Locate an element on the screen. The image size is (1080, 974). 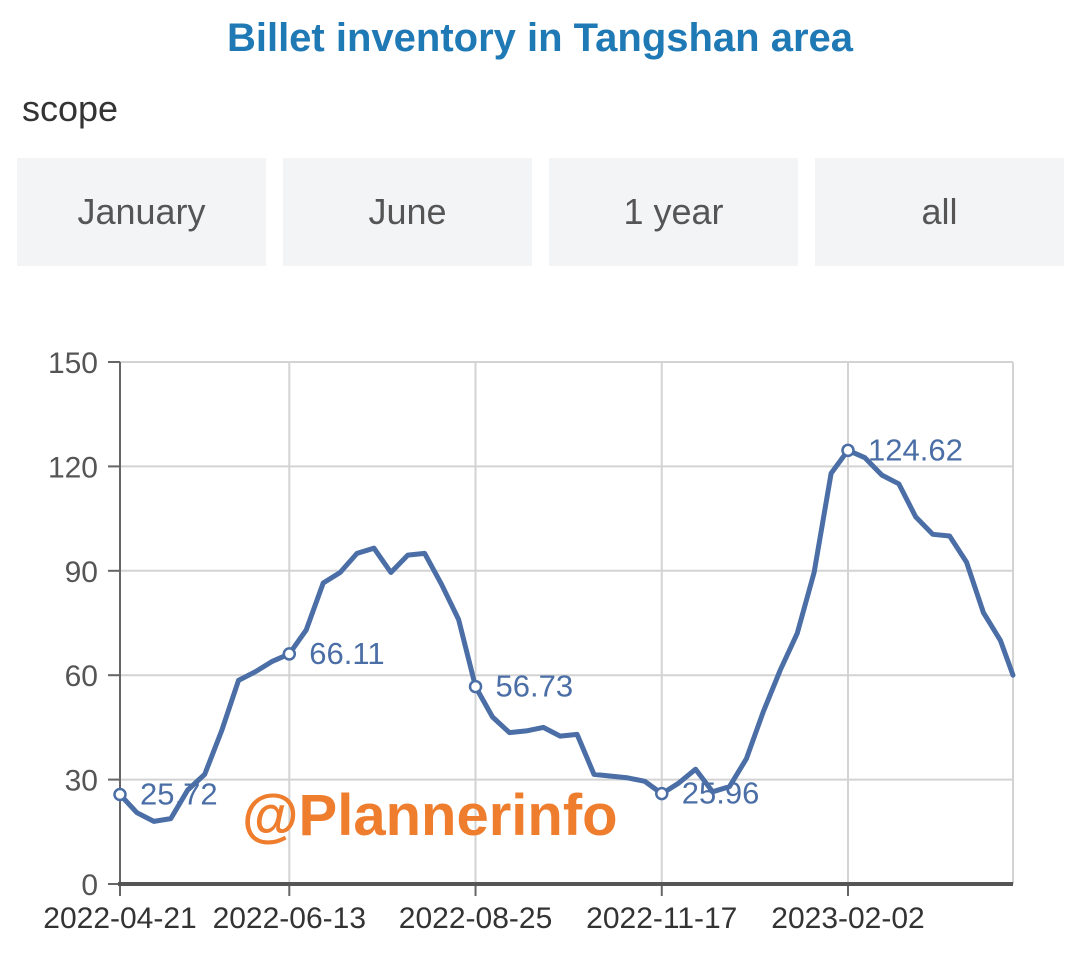
range-selector: January June 1 year all is located at coordinates (540, 212).